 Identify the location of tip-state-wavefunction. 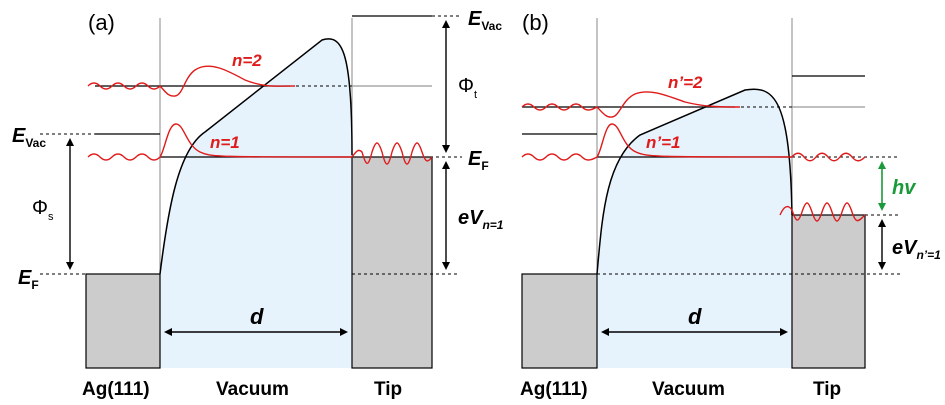
(822, 212).